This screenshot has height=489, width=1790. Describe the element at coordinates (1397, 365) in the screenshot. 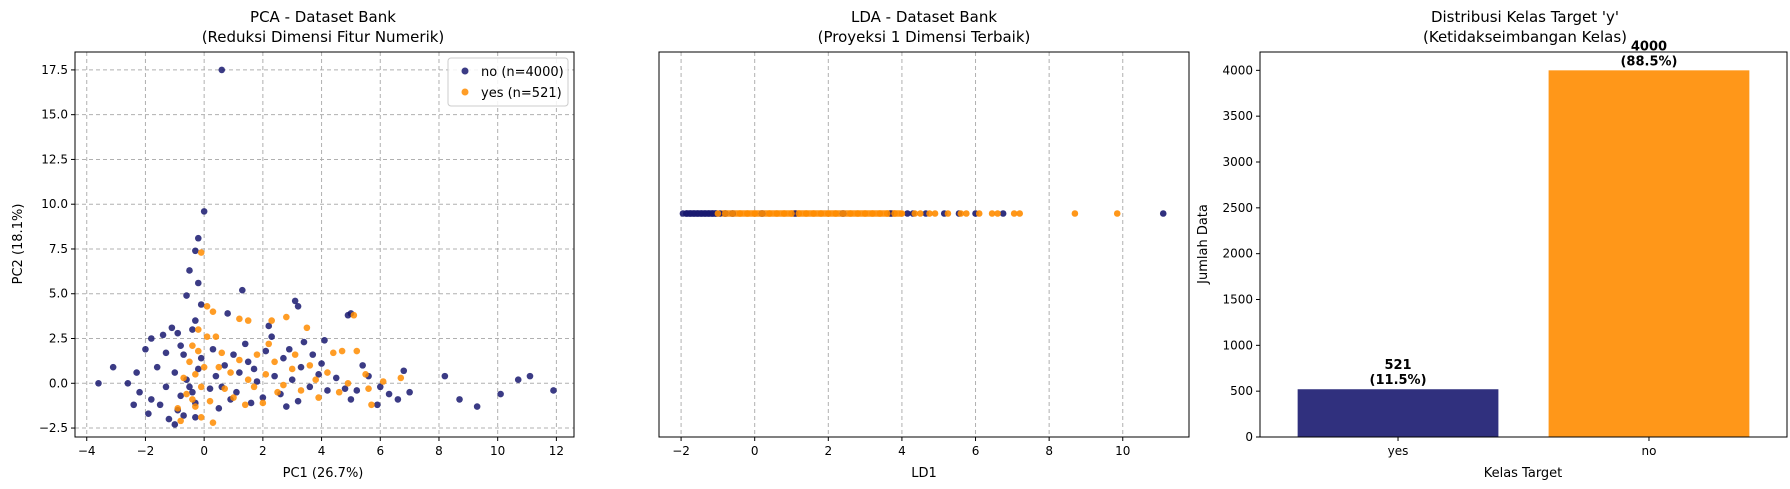

I see `bar-value-label: 521` at that location.